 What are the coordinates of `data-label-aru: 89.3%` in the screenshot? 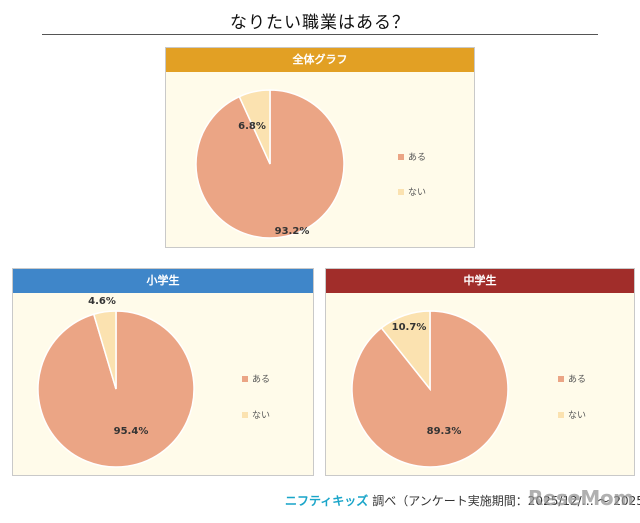 It's located at (444, 431).